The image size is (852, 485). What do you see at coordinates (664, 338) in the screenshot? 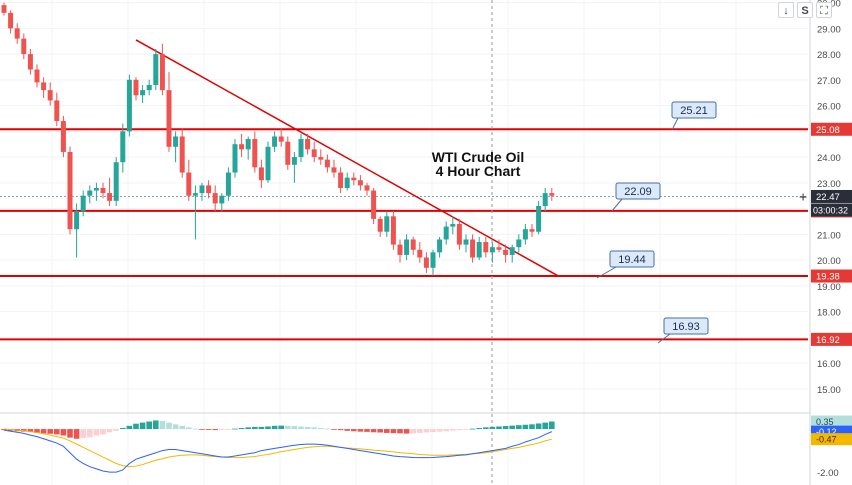
I see `callout-pointer` at bounding box center [664, 338].